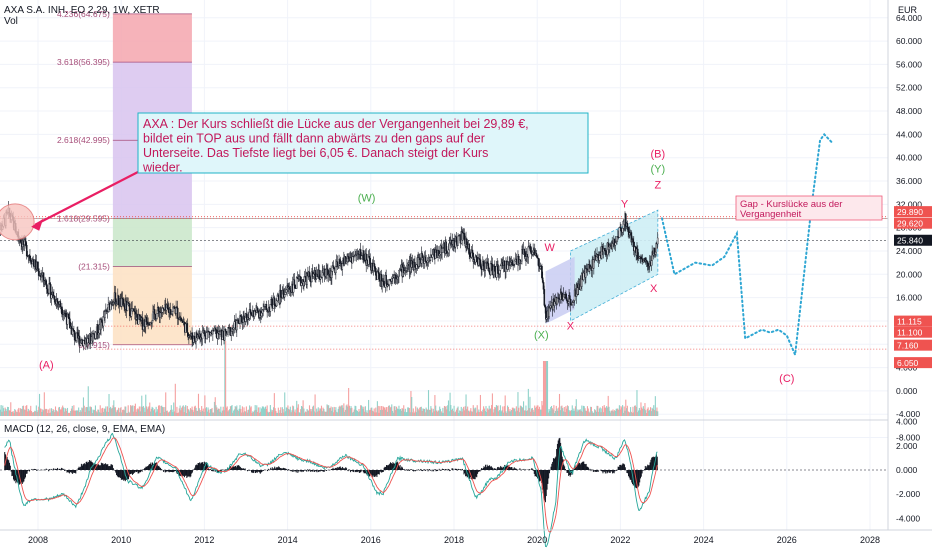  I want to click on wave-label: (X), so click(541, 335).